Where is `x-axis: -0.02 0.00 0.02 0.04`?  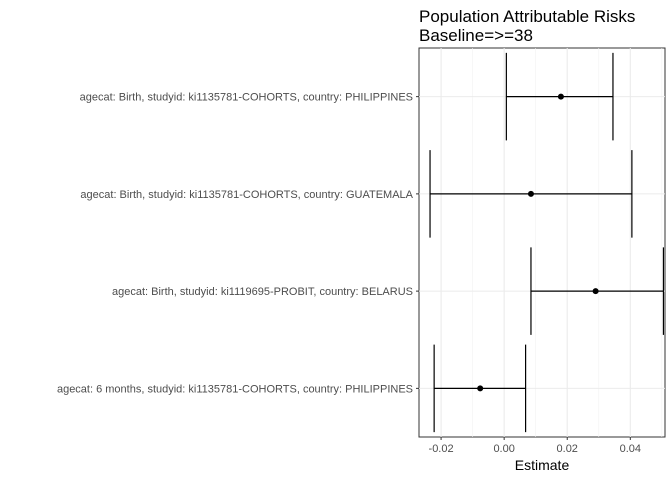 x-axis: -0.02 0.00 0.02 0.04 is located at coordinates (535, 446).